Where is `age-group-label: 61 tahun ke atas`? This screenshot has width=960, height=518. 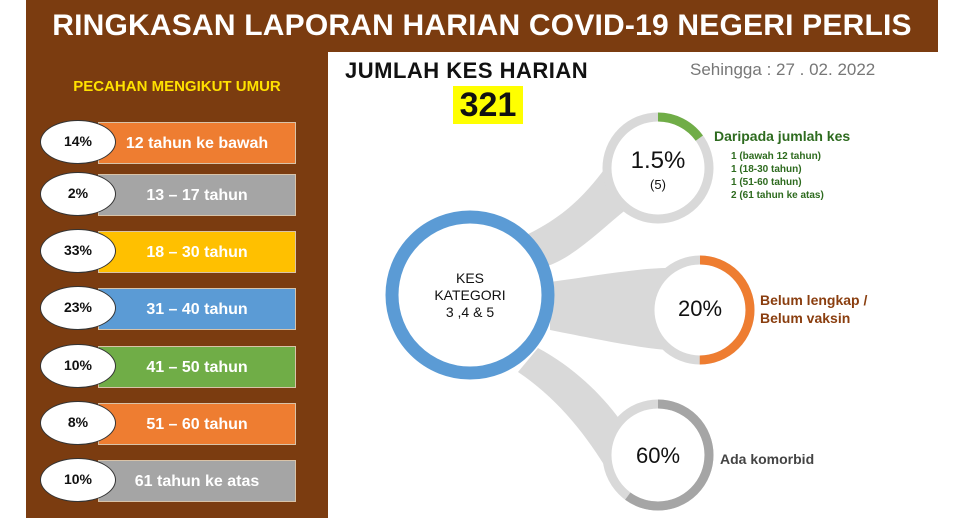
age-group-label: 61 tahun ke atas is located at coordinates (197, 481).